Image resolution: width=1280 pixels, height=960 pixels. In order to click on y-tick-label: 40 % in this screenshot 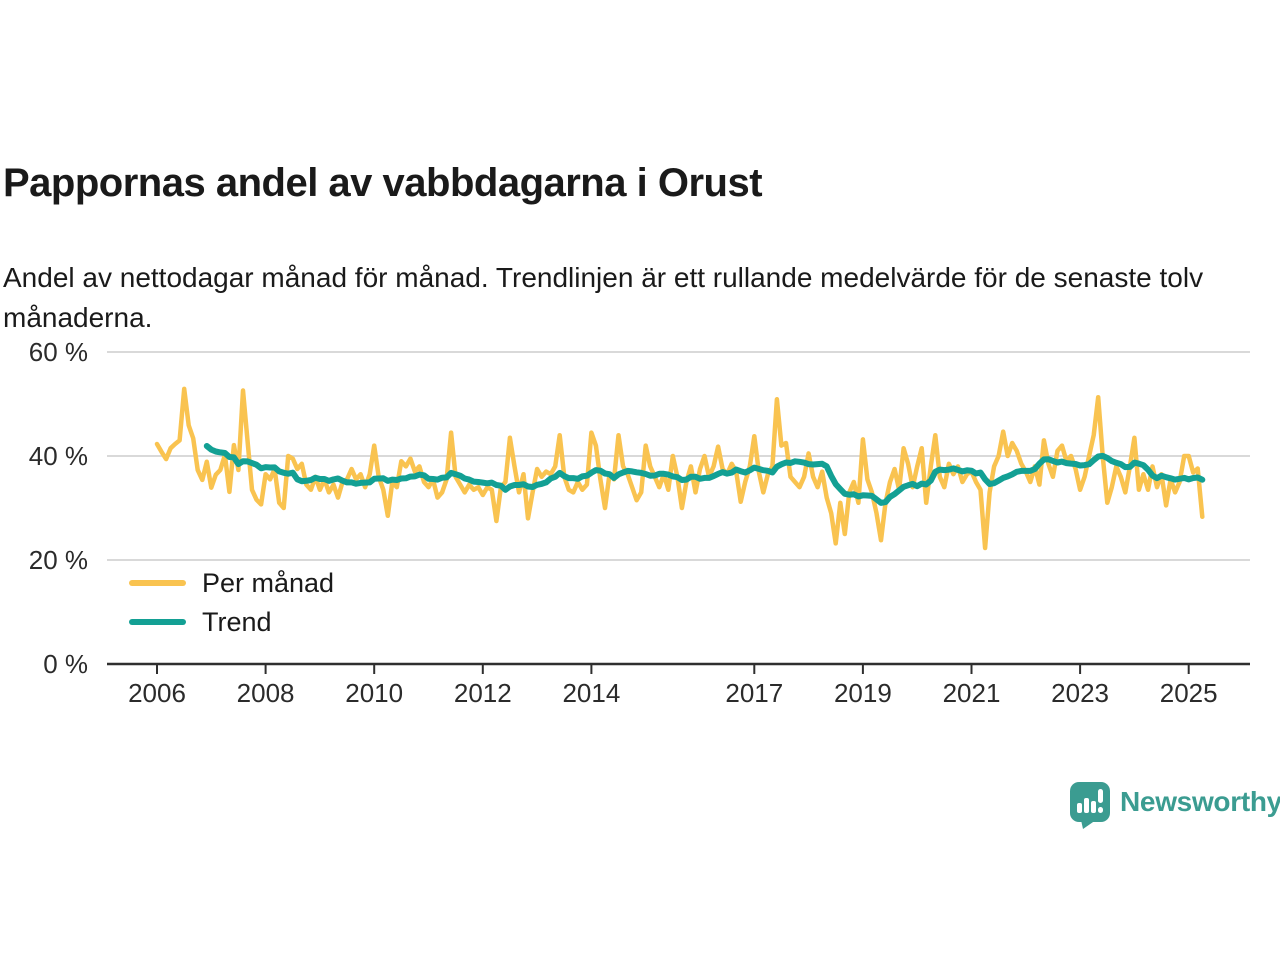, I will do `click(58, 456)`.